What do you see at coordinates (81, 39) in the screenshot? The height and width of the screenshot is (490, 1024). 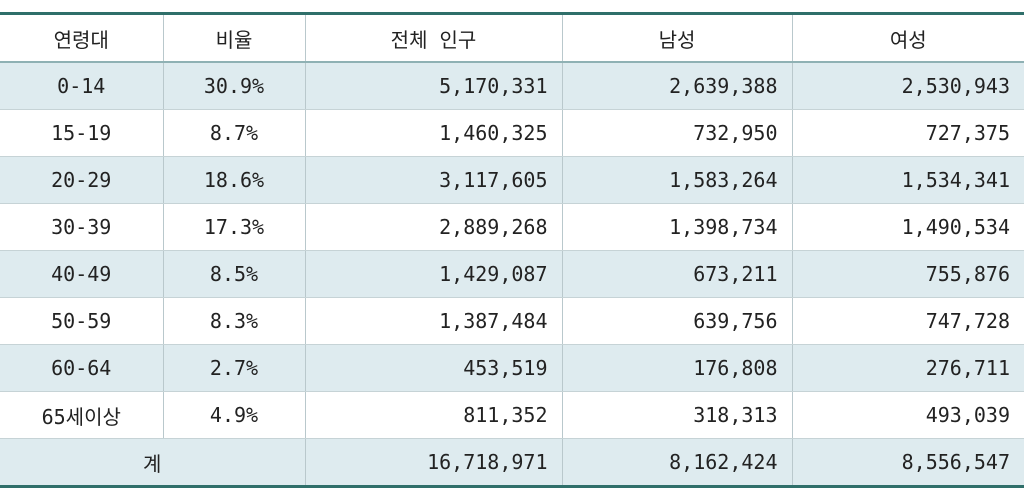 I see `header-age-group: 연령대` at bounding box center [81, 39].